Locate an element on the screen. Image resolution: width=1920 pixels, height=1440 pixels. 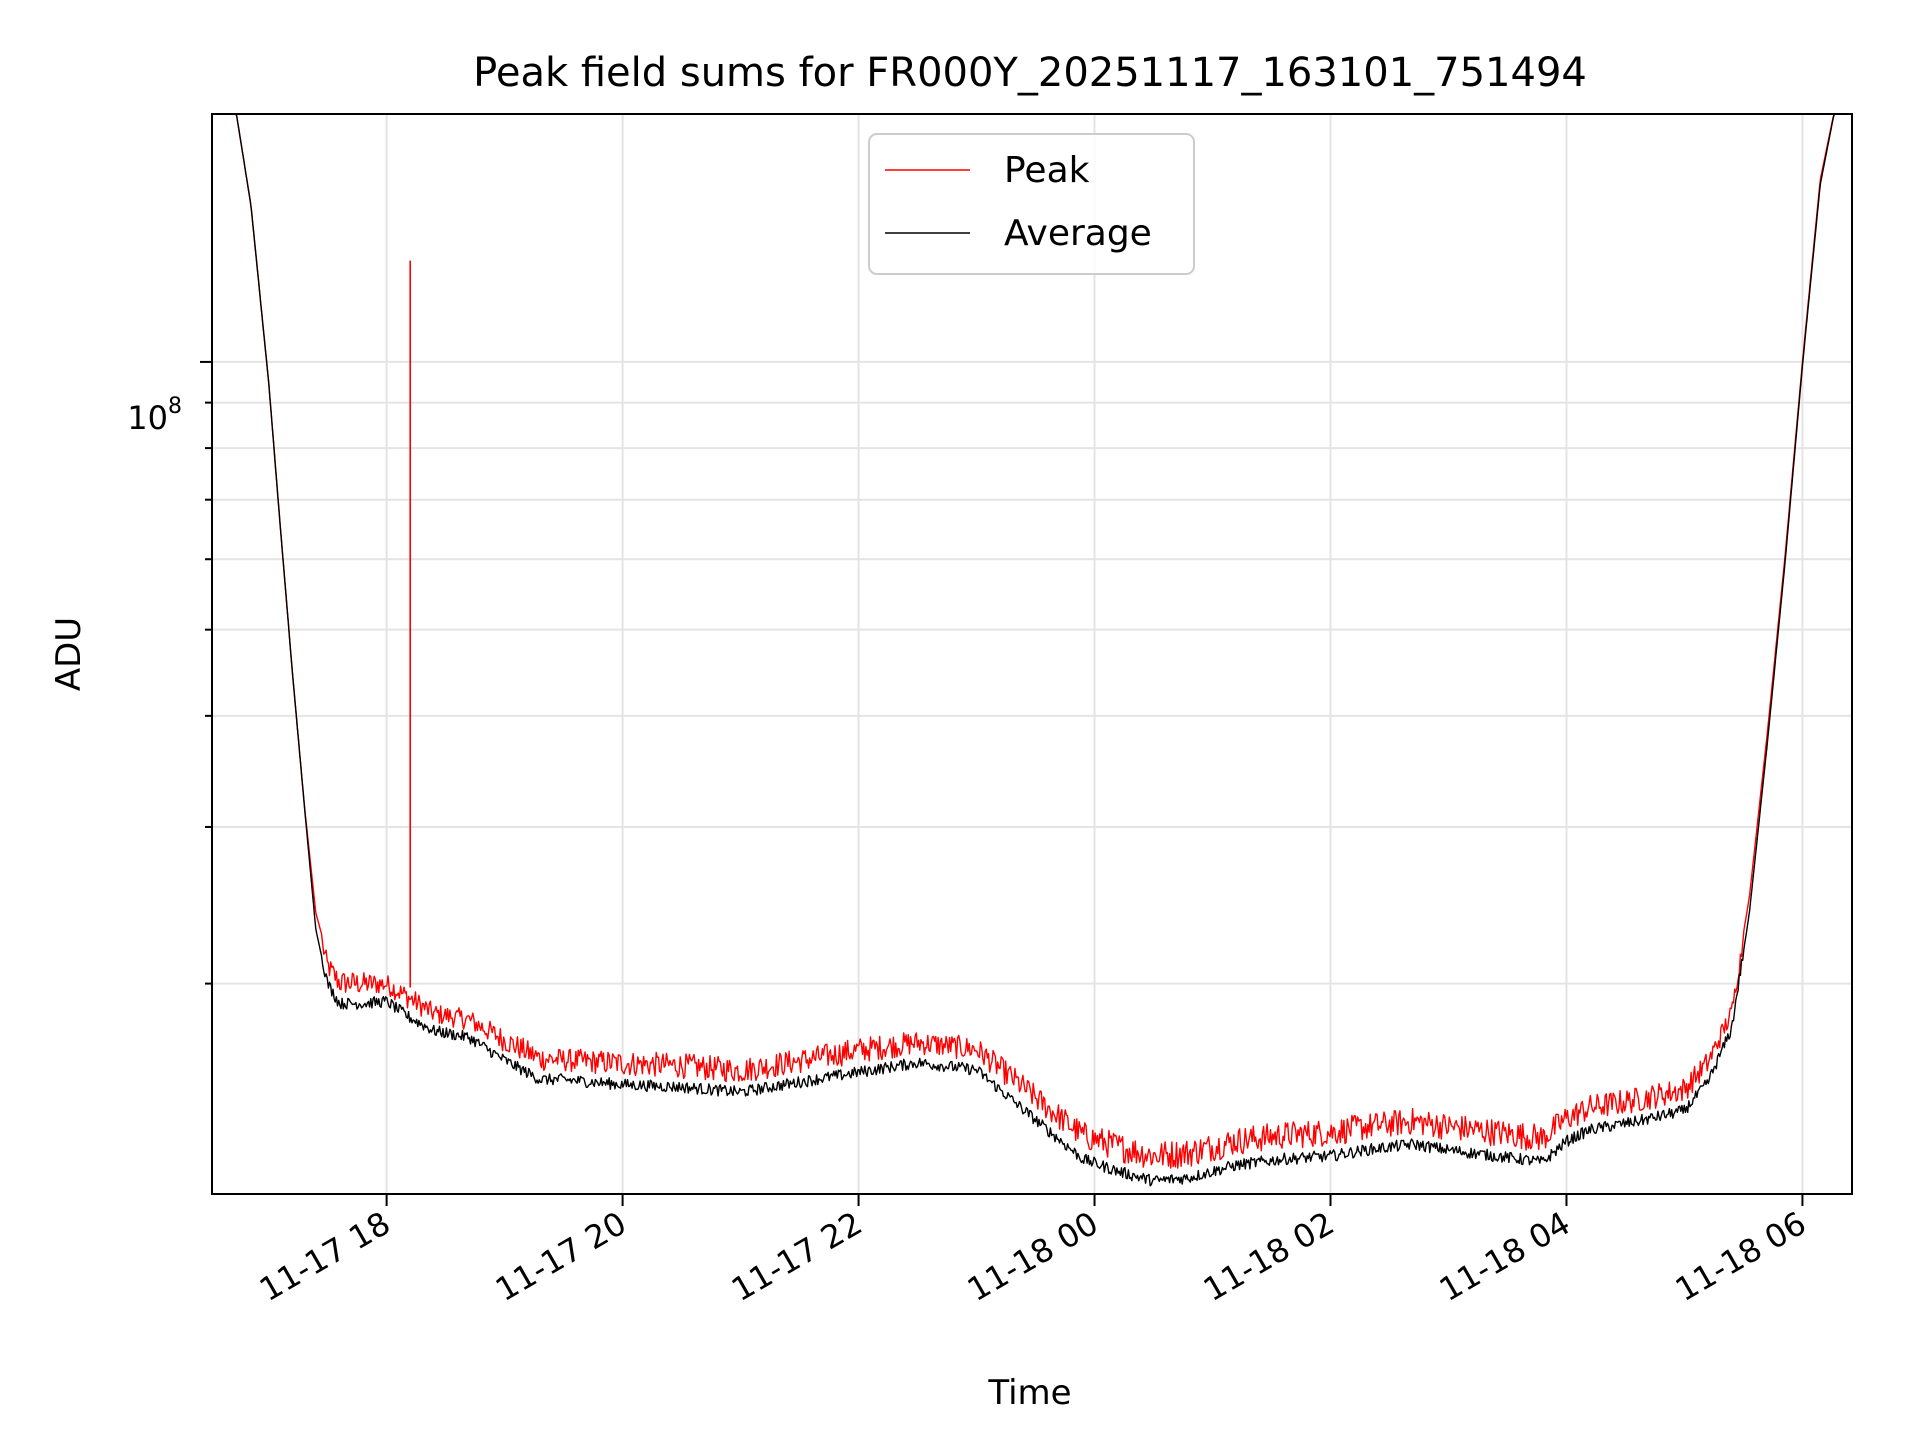
legend-label-average: Average is located at coordinates (1078, 233).